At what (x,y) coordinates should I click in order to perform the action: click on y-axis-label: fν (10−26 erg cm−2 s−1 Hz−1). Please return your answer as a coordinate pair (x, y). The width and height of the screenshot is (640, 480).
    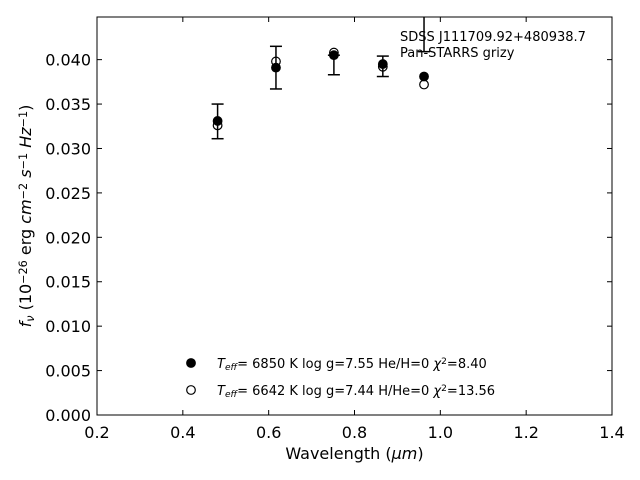
    Looking at the image, I should click on (26, 216).